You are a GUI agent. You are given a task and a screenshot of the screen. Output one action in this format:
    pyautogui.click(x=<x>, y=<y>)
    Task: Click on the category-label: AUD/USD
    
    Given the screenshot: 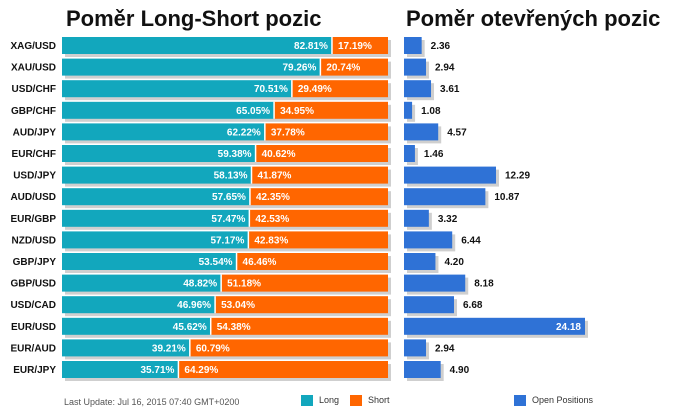 What is the action you would take?
    pyautogui.click(x=33, y=197)
    